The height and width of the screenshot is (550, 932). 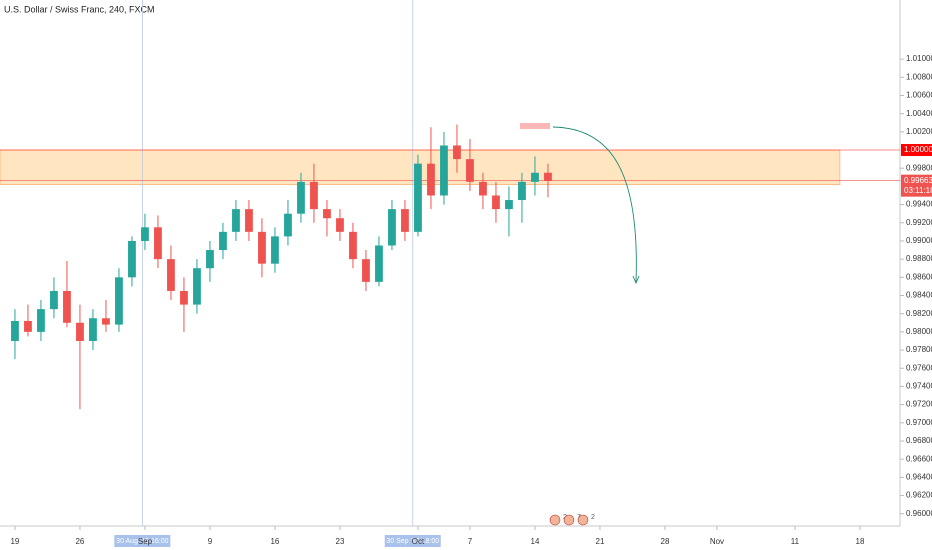 I want to click on x-tick-label: 7, so click(x=470, y=541).